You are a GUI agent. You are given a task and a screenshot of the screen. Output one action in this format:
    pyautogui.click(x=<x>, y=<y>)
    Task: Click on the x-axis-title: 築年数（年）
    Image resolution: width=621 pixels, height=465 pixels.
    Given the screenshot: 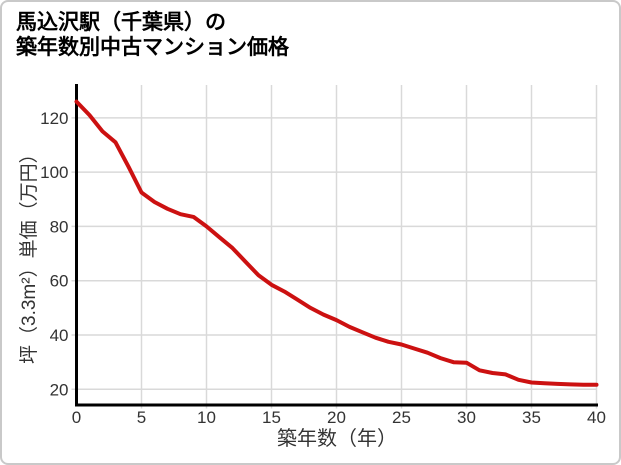 What is the action you would take?
    pyautogui.click(x=337, y=439)
    